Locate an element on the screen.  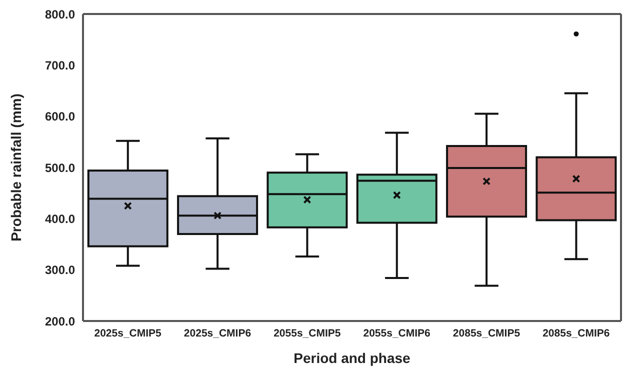
y-tick-label: 400.0 is located at coordinates (60, 219).